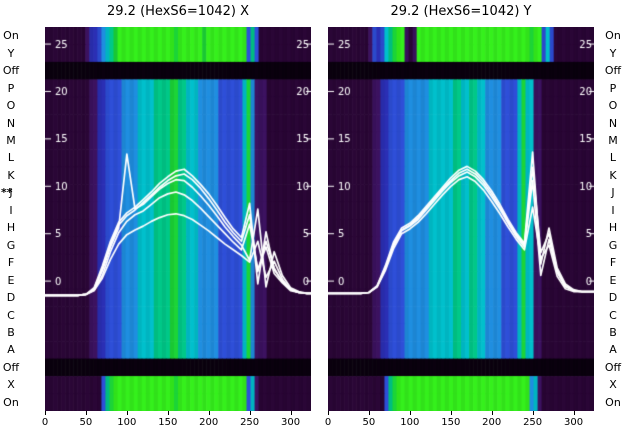  Describe the element at coordinates (613, 158) in the screenshot. I see `row-label-right-7-L: L` at that location.